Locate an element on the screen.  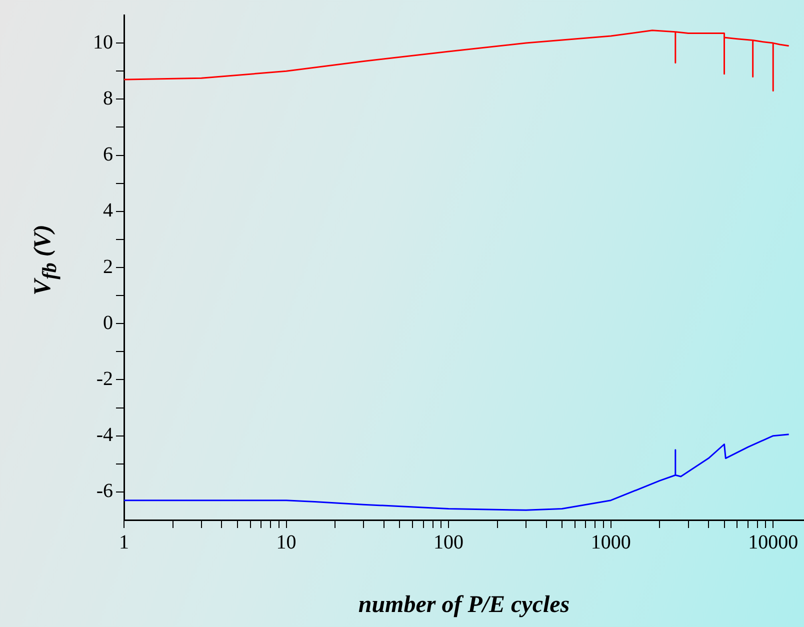
y-tick-label: -4 is located at coordinates (104, 435).